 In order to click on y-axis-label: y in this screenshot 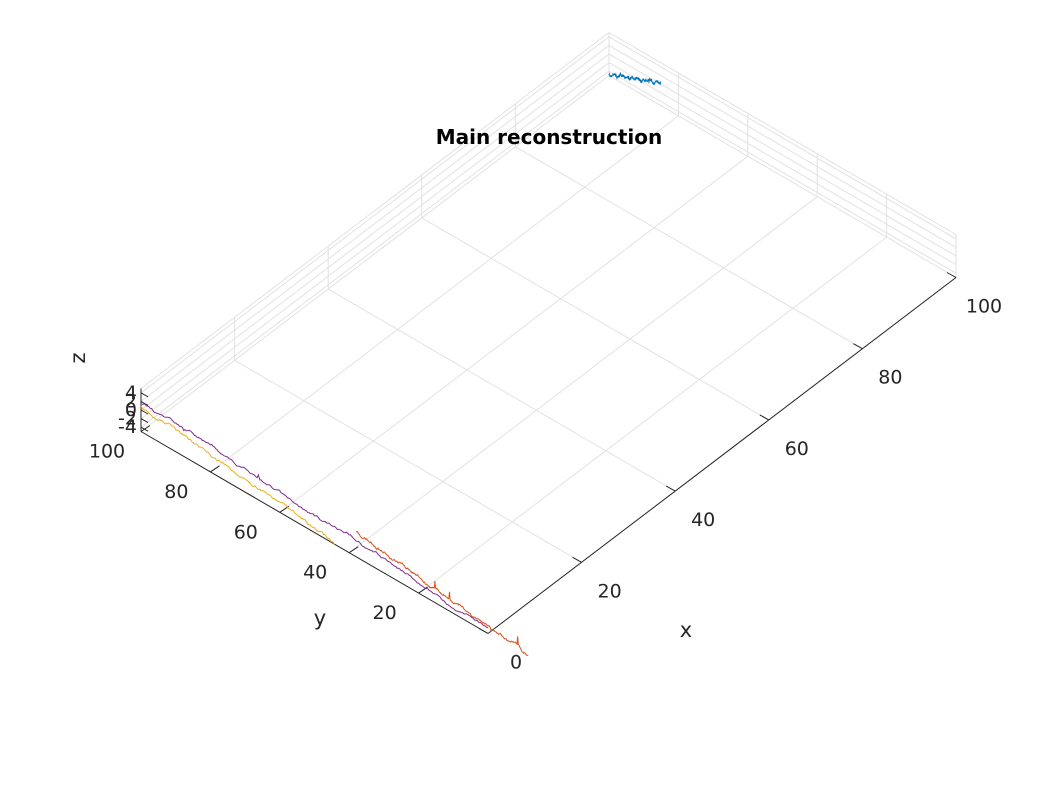, I will do `click(320, 618)`.